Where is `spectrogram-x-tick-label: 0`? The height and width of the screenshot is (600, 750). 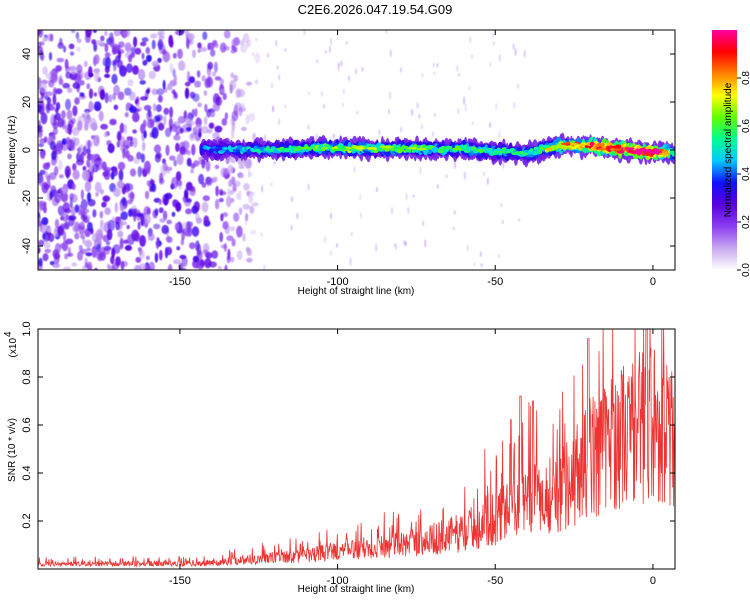
spectrogram-x-tick-label: 0 is located at coordinates (653, 282).